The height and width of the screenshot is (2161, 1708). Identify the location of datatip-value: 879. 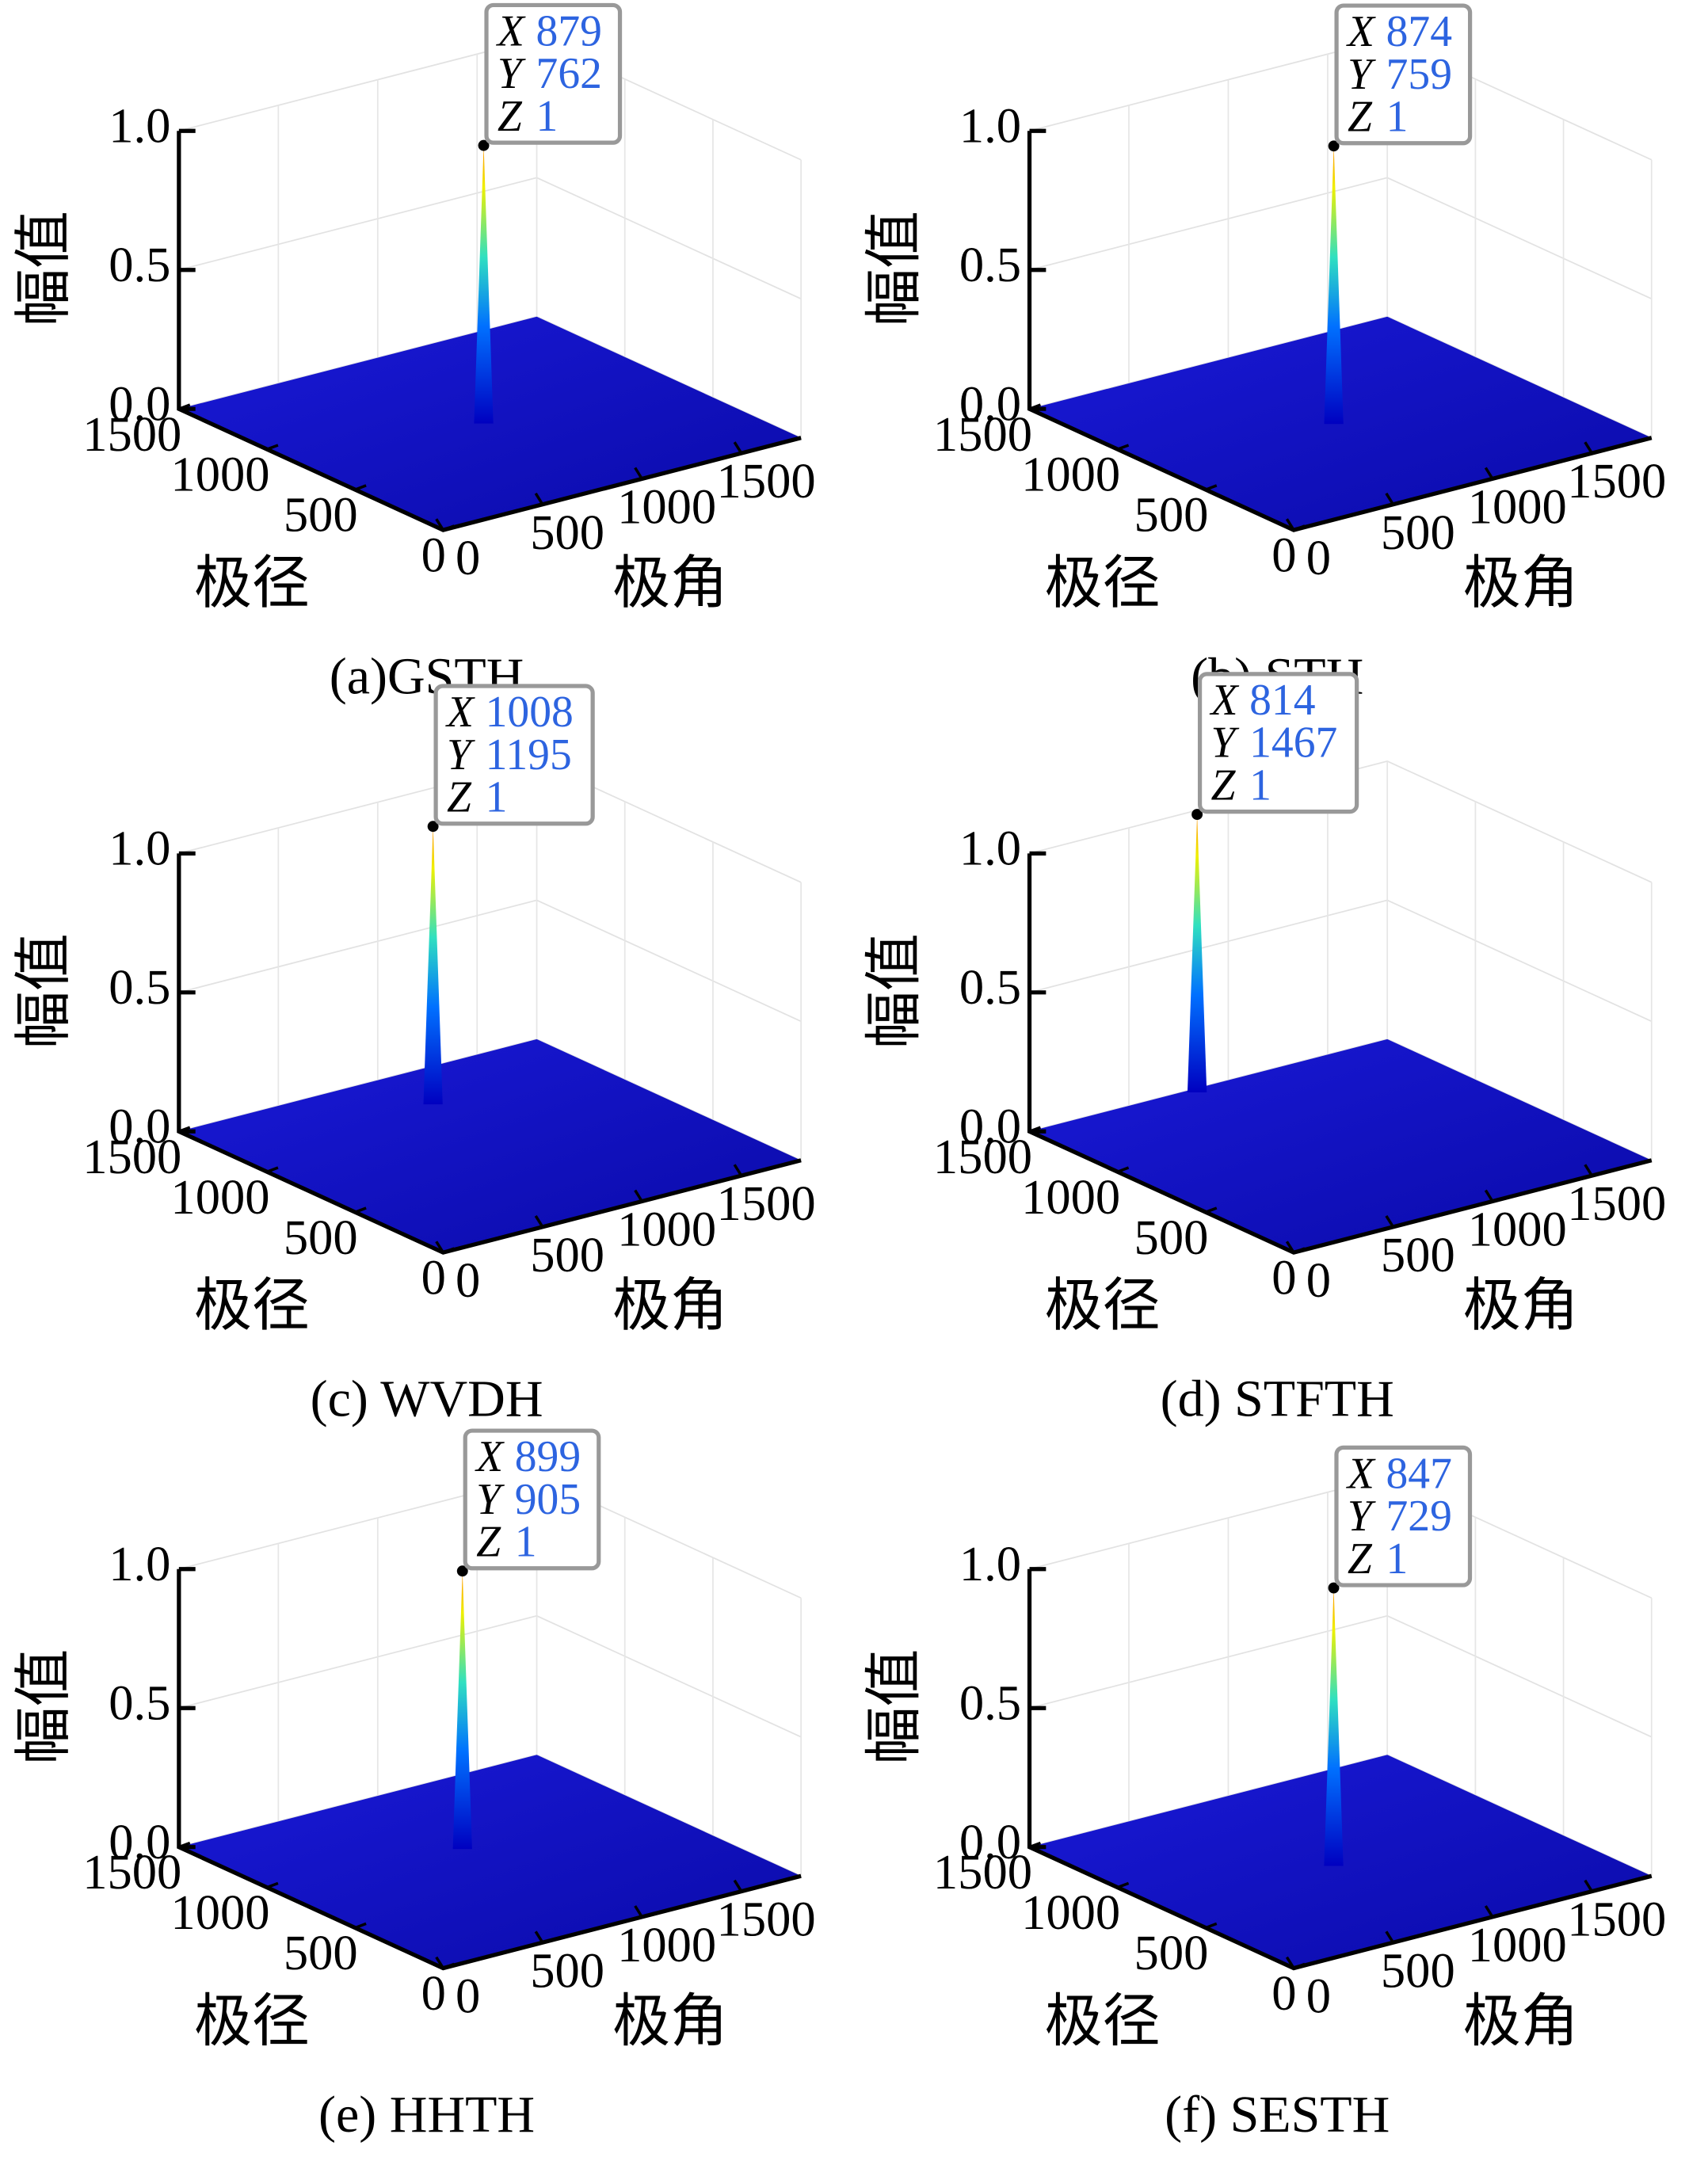
(569, 30).